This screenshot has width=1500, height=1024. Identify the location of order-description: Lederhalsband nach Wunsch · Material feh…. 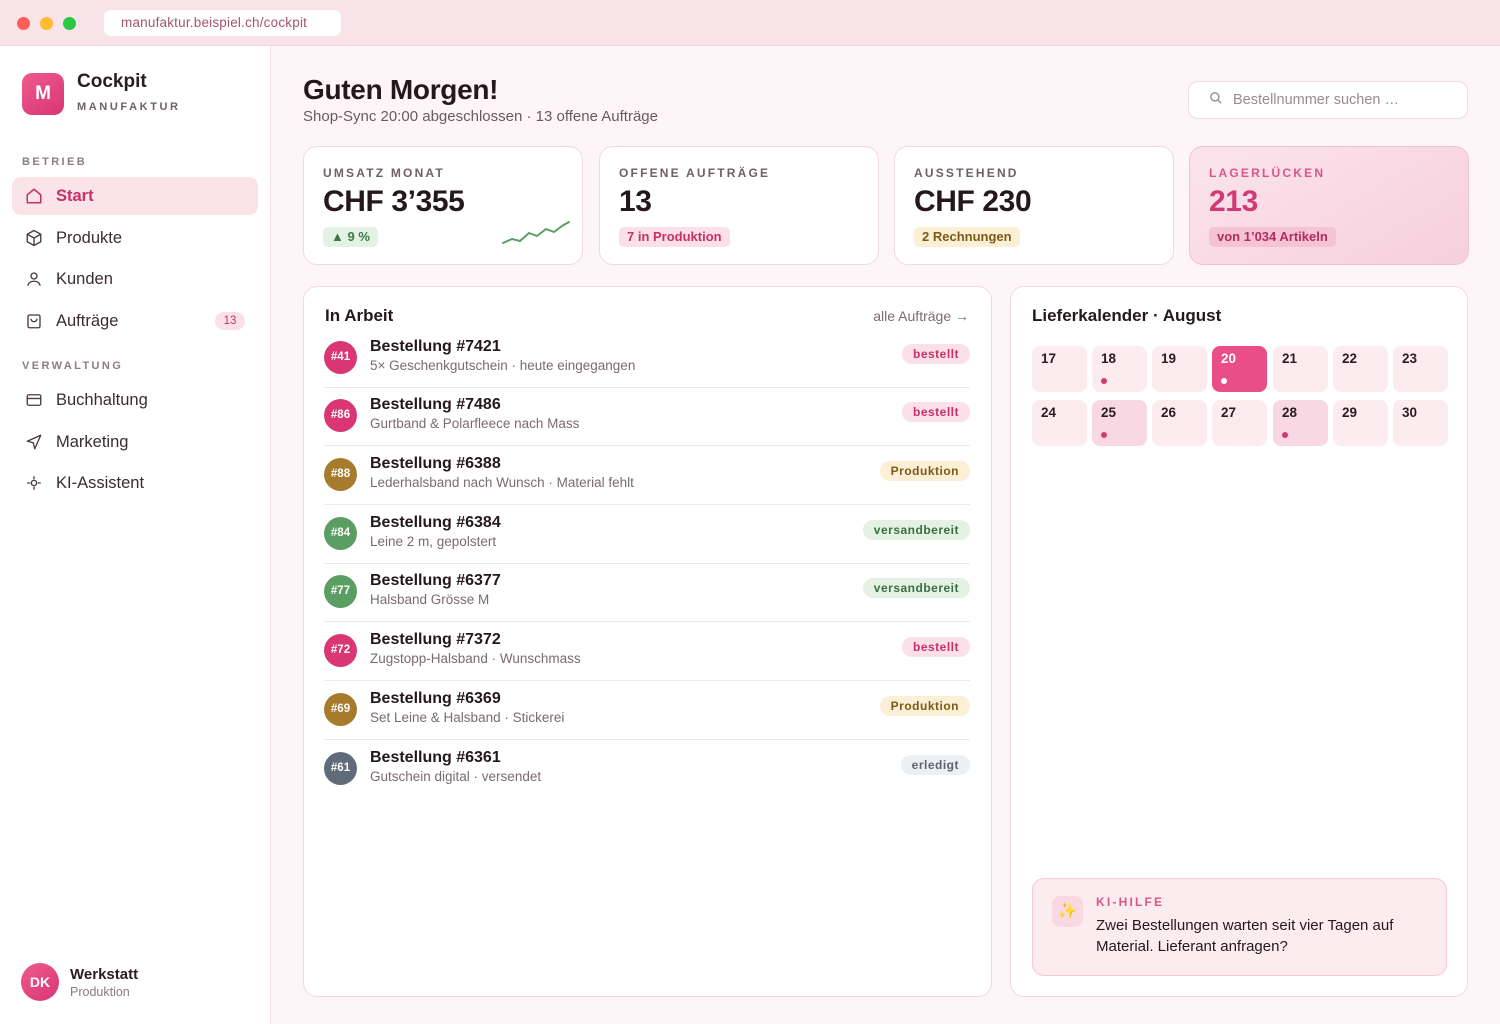
(502, 482).